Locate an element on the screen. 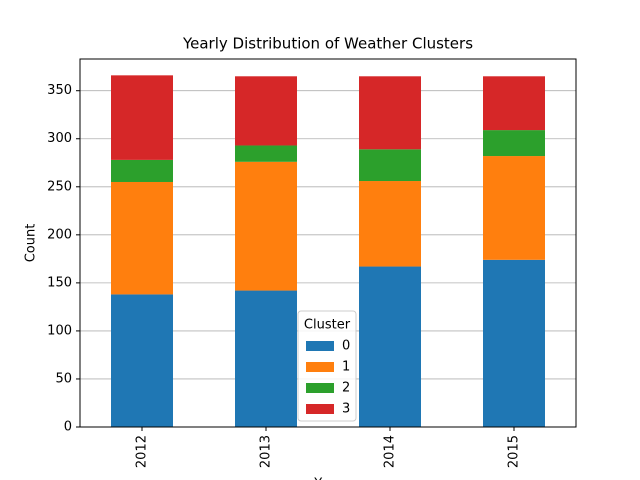 The height and width of the screenshot is (480, 640). y-tick-label: 0 is located at coordinates (68, 427).